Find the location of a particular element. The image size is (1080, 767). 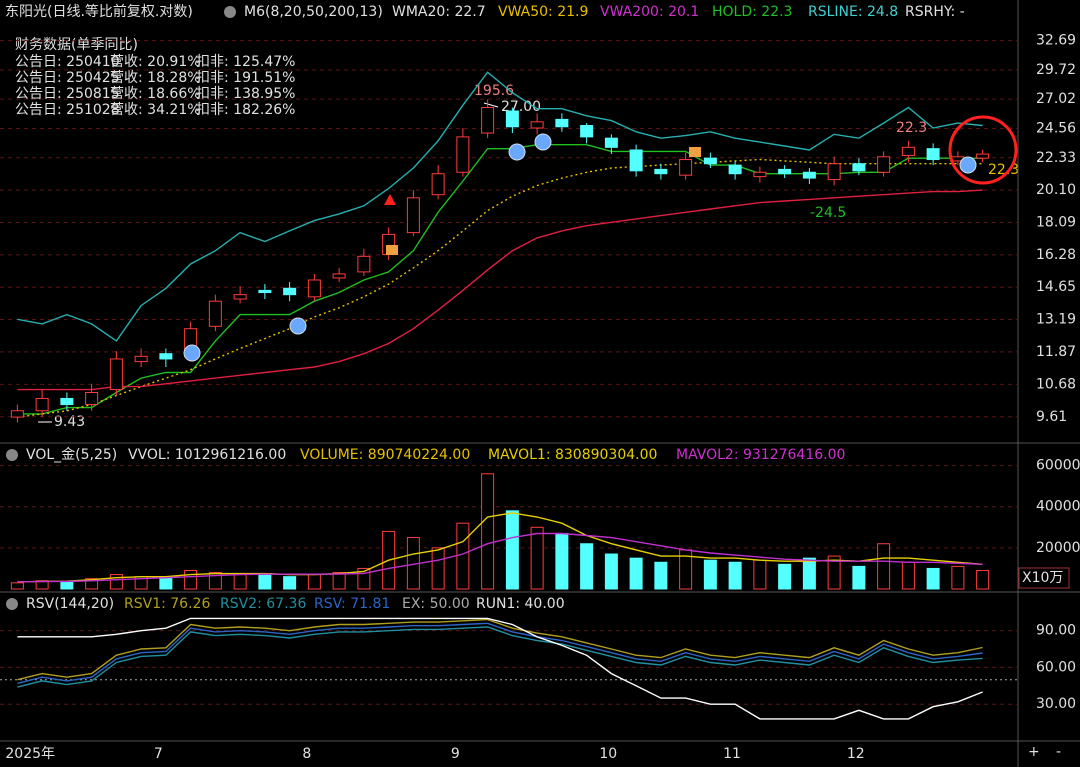

finance-cell: 营收: 34.21% is located at coordinates (155, 110).